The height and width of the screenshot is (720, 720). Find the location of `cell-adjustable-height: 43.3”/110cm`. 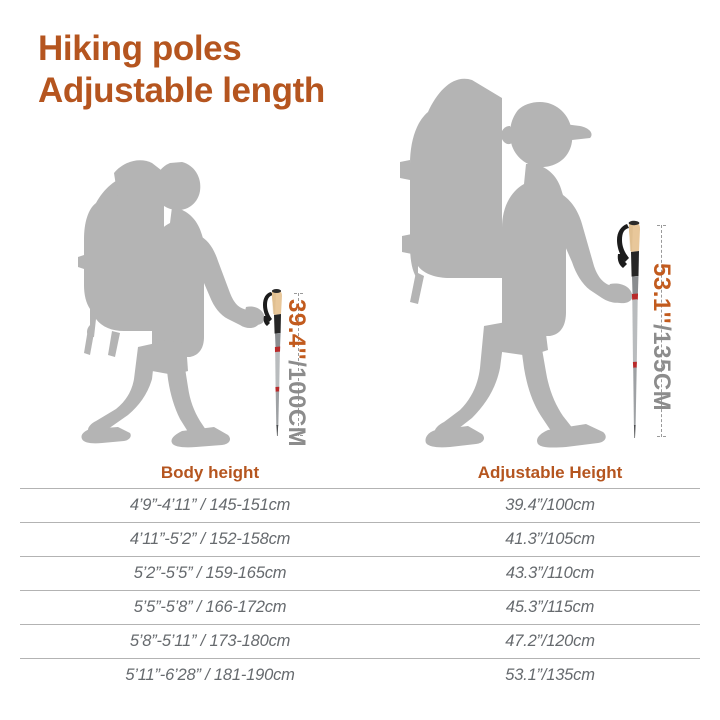

cell-adjustable-height: 43.3”/110cm is located at coordinates (550, 573).